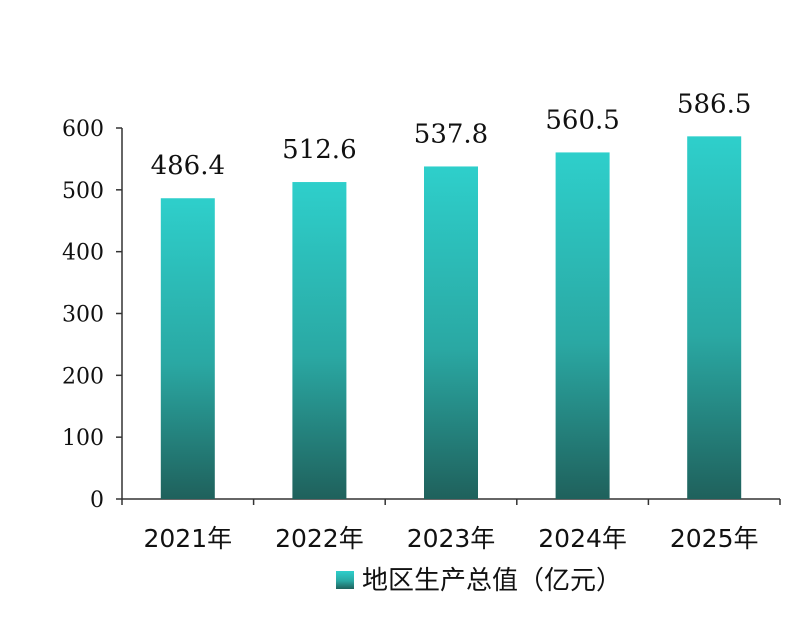  Describe the element at coordinates (187, 538) in the screenshot. I see `x-tick-label: 2021年` at that location.